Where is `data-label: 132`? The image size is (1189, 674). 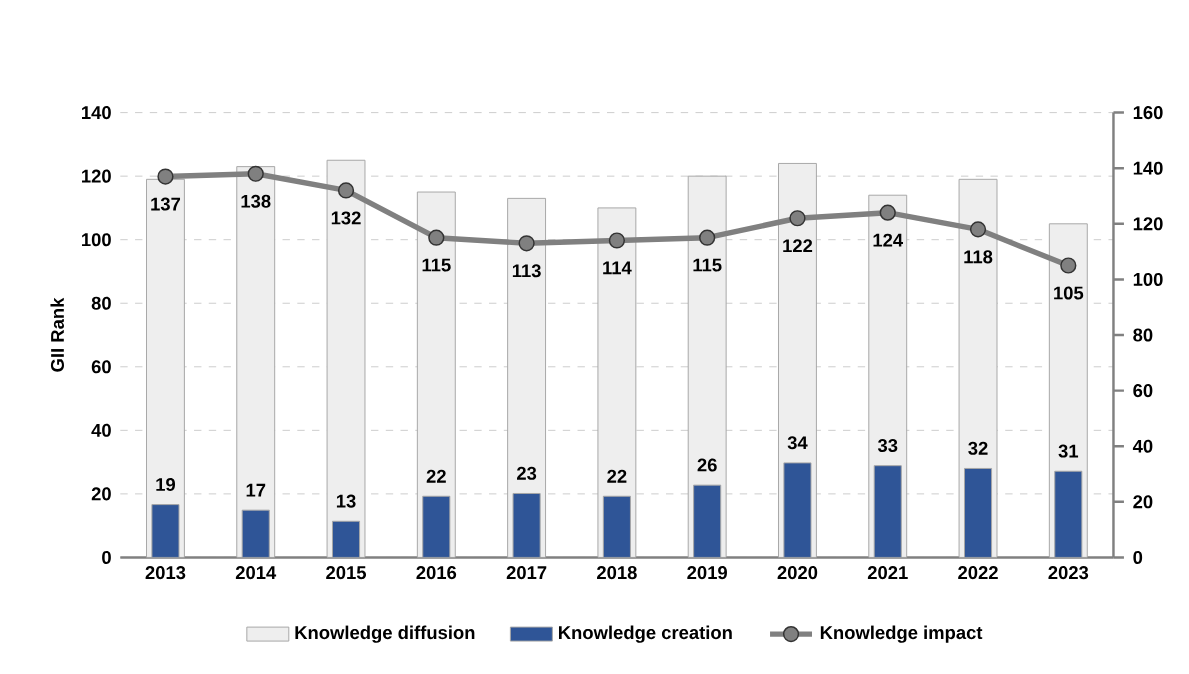
data-label: 132 is located at coordinates (346, 218).